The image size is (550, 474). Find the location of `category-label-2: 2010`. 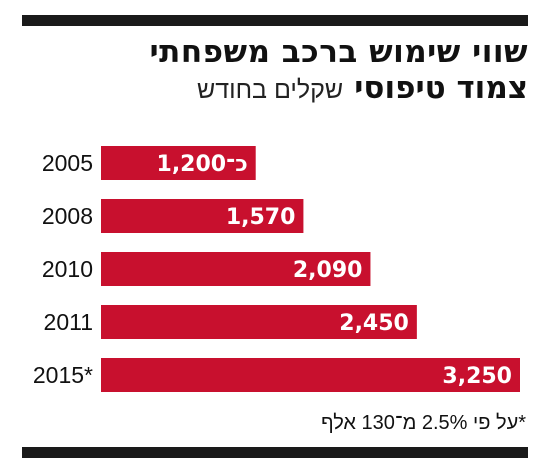

category-label-2: 2010 is located at coordinates (67, 269).